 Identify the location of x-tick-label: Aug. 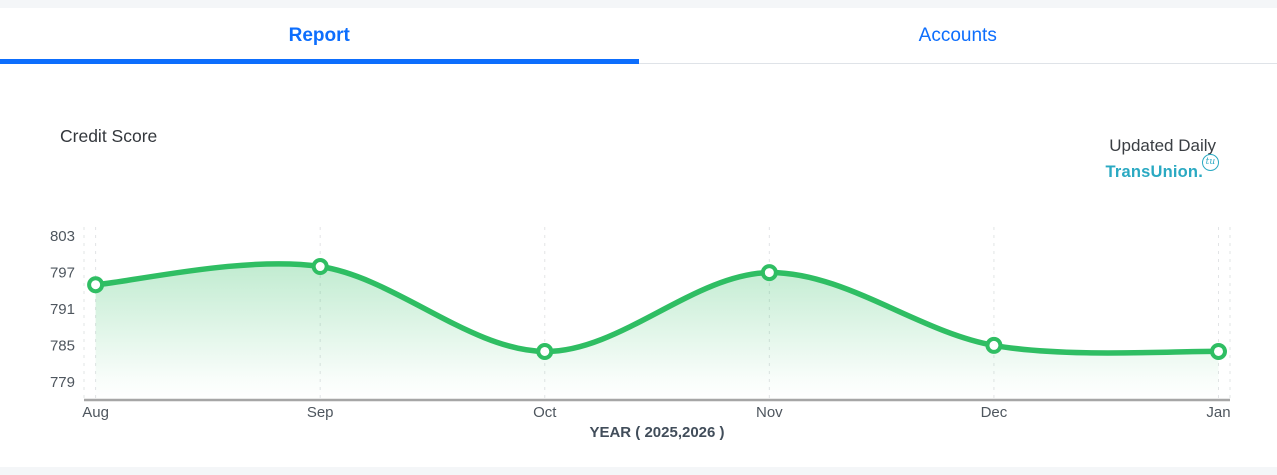
(95, 412).